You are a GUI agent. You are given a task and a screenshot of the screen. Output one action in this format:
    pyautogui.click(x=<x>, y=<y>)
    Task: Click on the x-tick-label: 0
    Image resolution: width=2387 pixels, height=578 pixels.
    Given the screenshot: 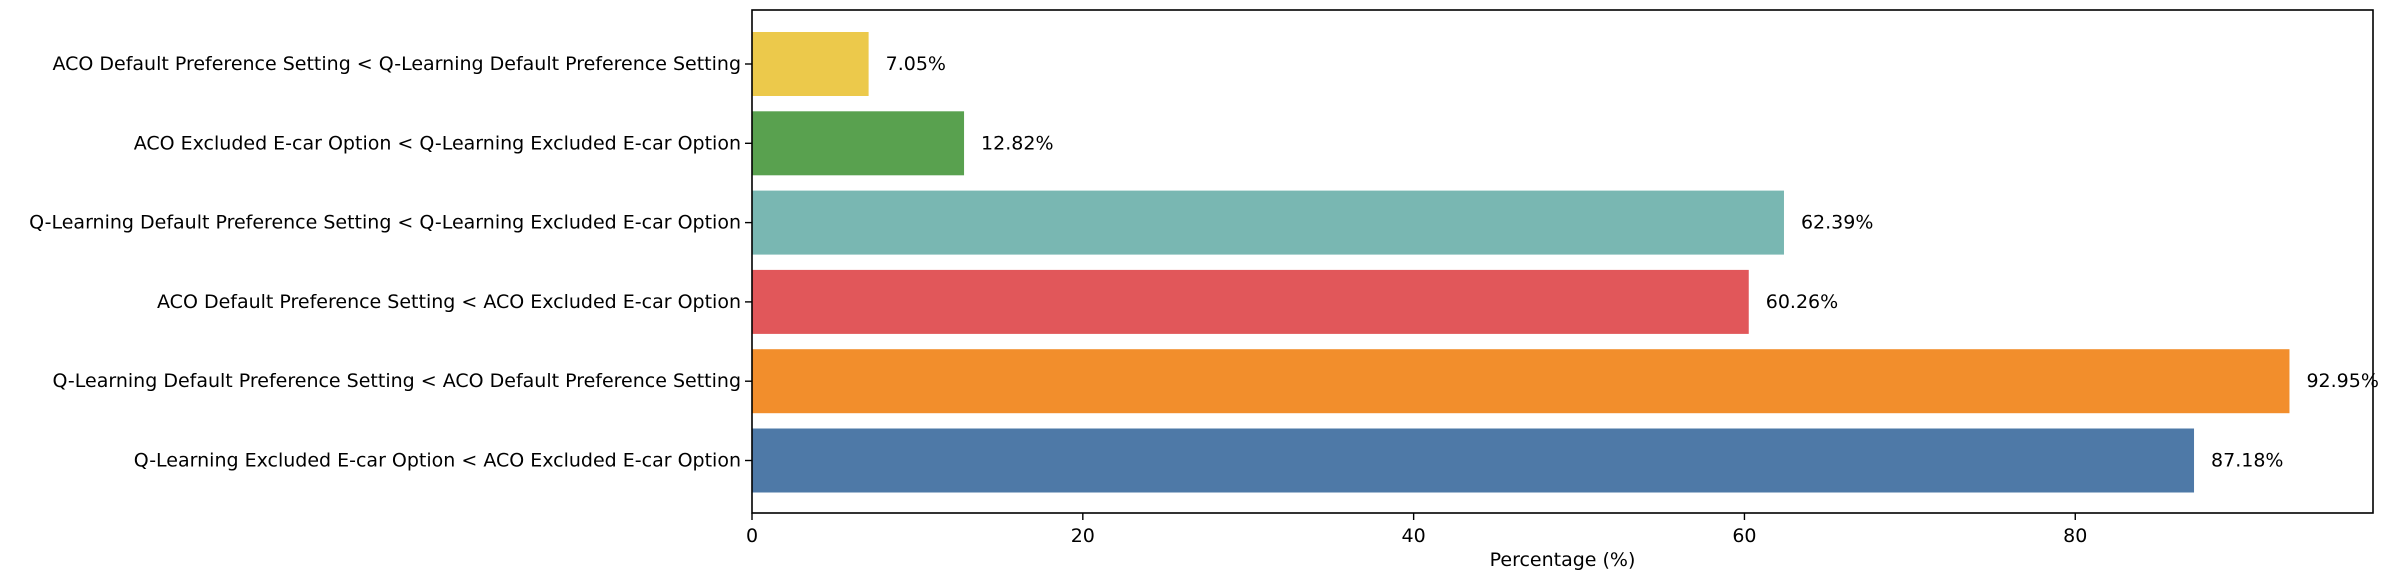 What is the action you would take?
    pyautogui.click(x=752, y=536)
    